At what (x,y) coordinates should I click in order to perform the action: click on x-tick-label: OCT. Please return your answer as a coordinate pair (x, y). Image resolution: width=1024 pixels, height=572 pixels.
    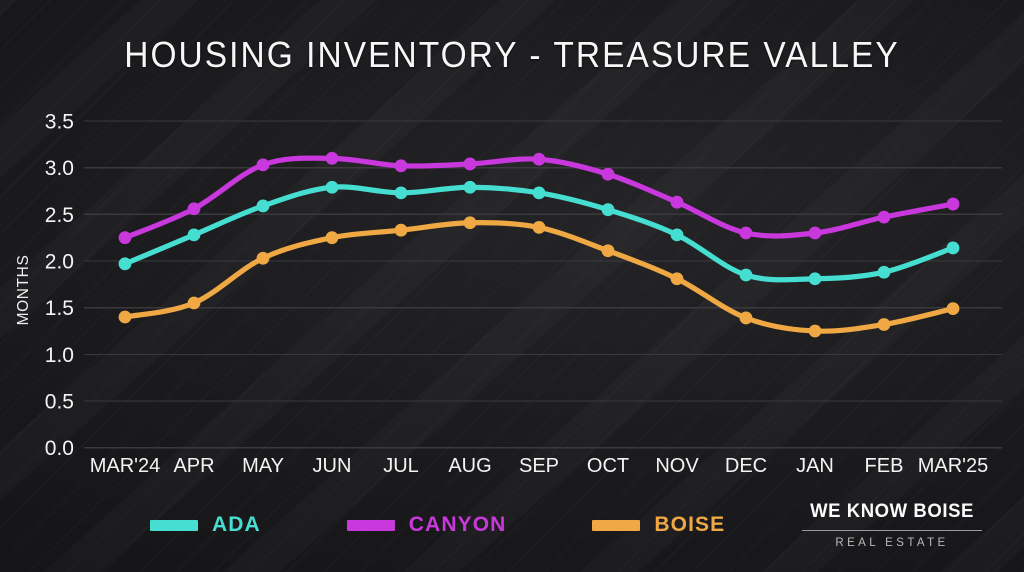
    Looking at the image, I should click on (608, 466).